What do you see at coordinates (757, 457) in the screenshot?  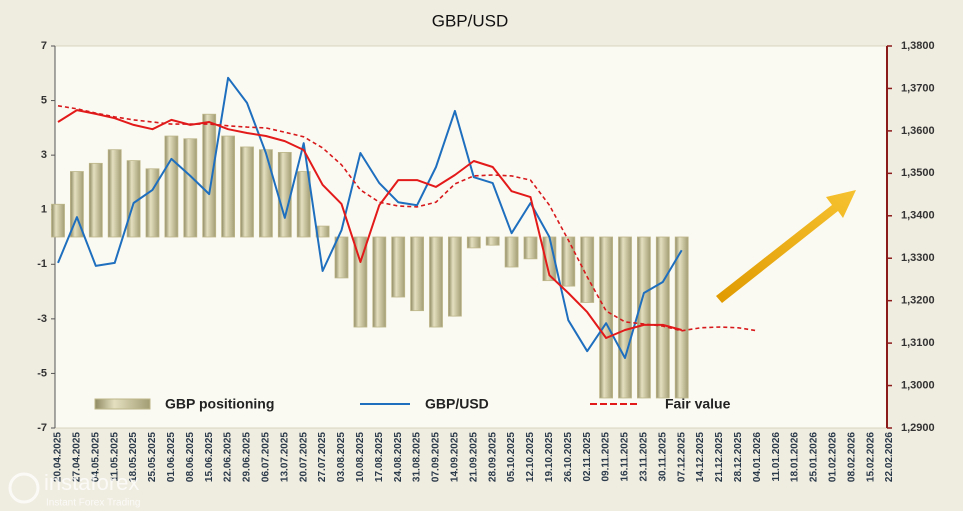 I see `x-tick-label: 04.01.2026` at bounding box center [757, 457].